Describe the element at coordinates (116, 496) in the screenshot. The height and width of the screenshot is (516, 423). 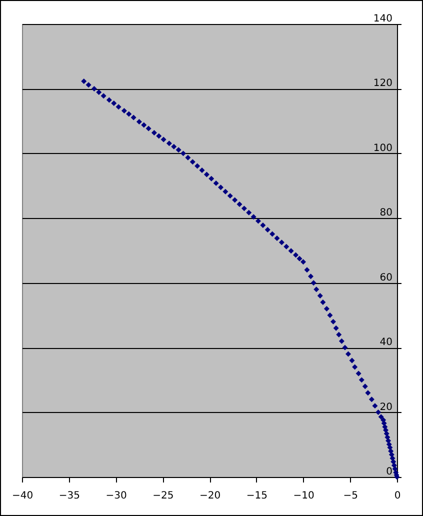
I see `x-tick-label: −30` at that location.